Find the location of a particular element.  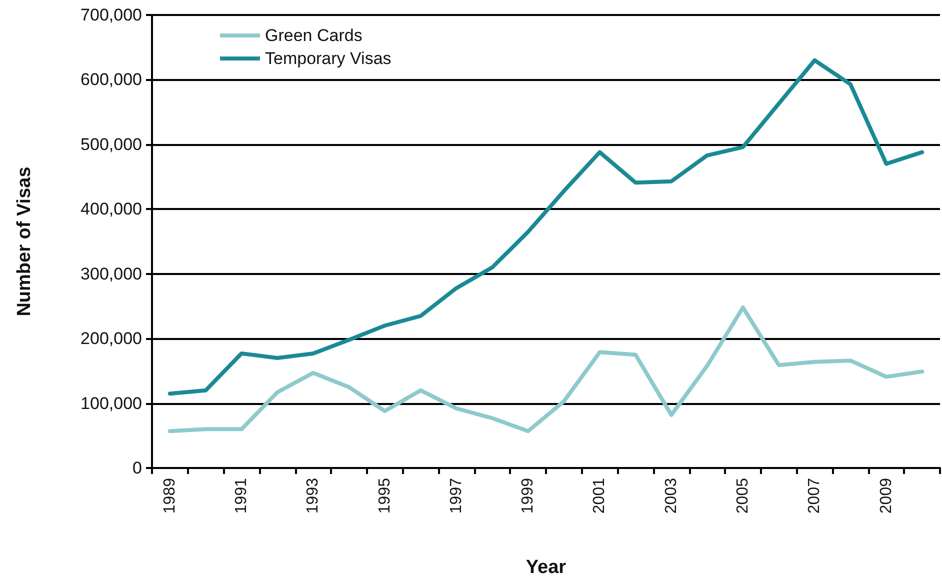

y-tick-label: 0 is located at coordinates (137, 468).